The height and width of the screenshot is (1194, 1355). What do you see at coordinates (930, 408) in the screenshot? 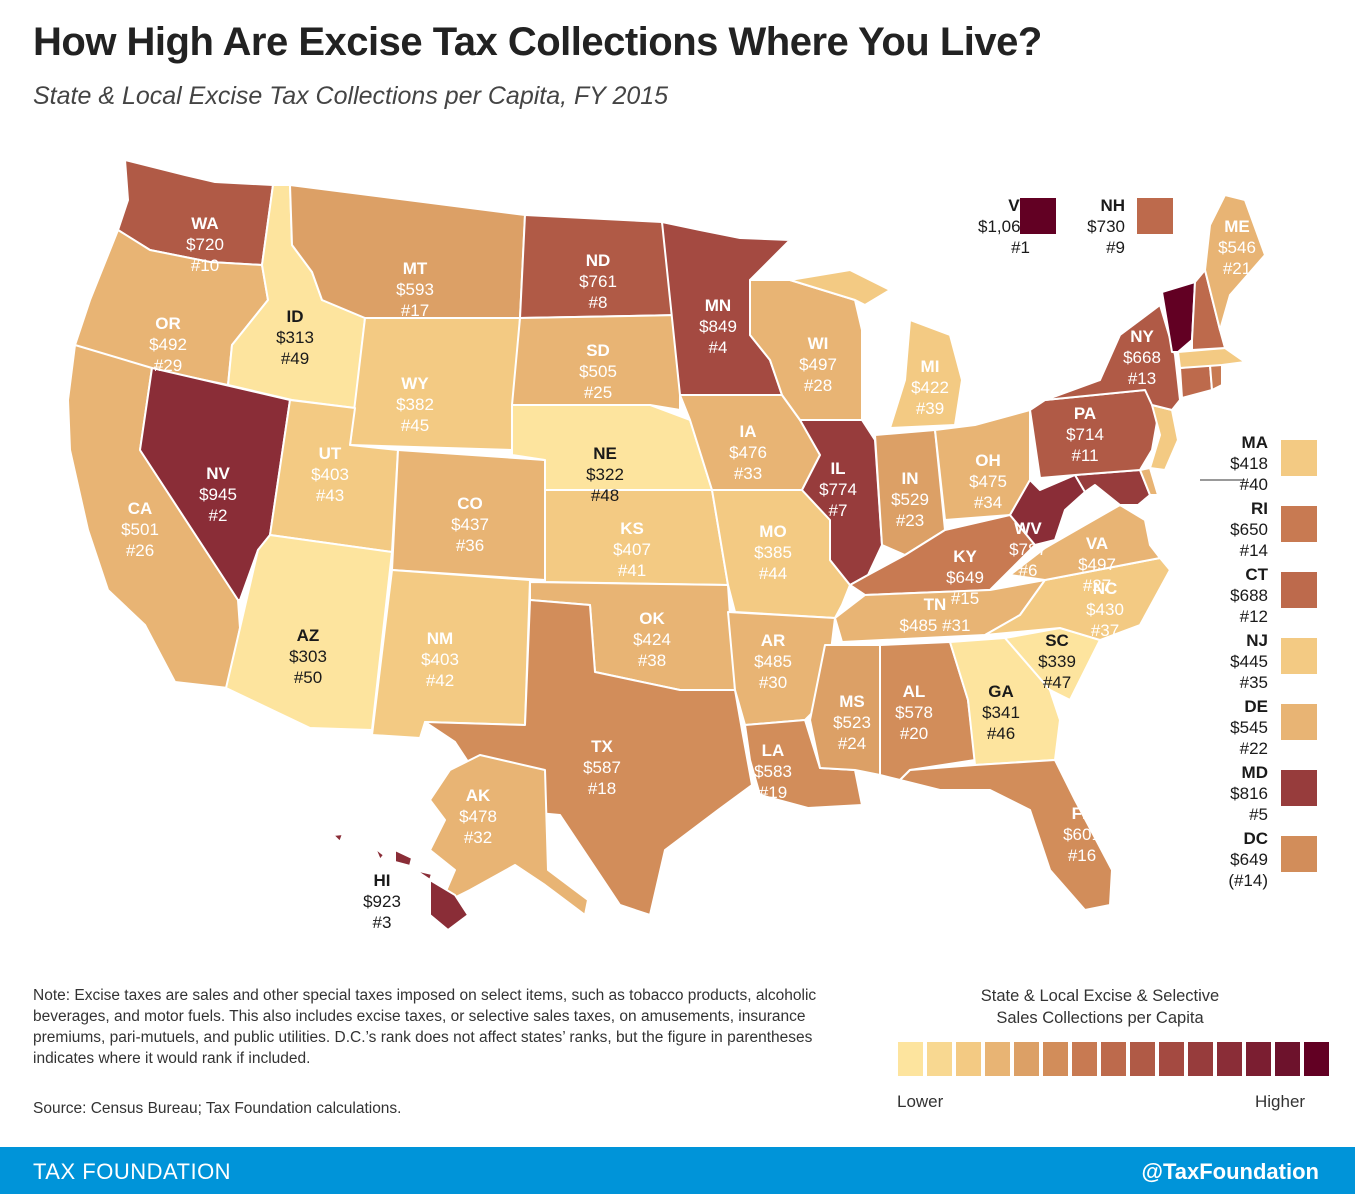
I see `state-rank: #39` at bounding box center [930, 408].